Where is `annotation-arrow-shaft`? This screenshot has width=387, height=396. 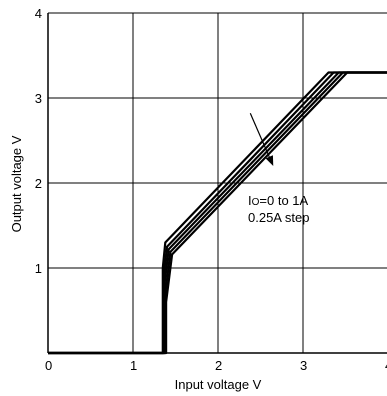 annotation-arrow-shaft is located at coordinates (259, 135).